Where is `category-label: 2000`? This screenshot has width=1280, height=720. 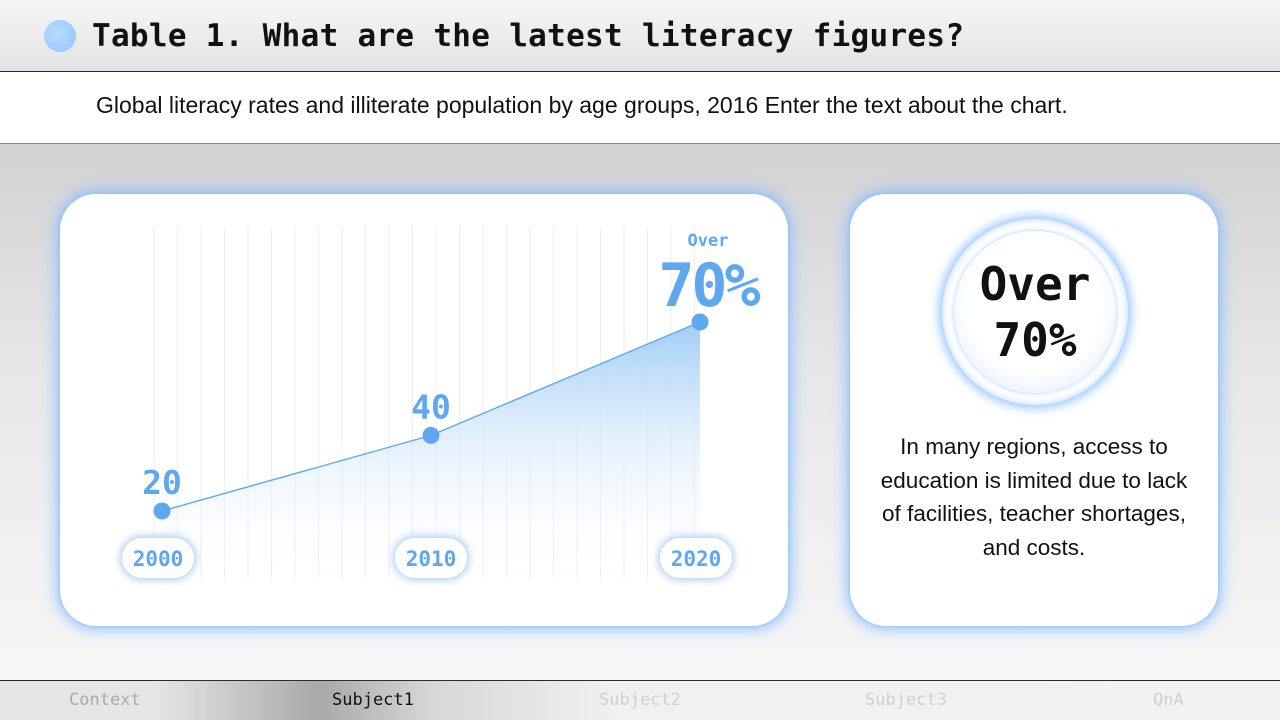
category-label: 2000 is located at coordinates (158, 559).